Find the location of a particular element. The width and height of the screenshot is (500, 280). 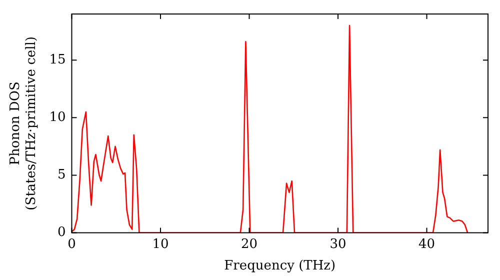

y-tick-label: 15 is located at coordinates (57, 60).